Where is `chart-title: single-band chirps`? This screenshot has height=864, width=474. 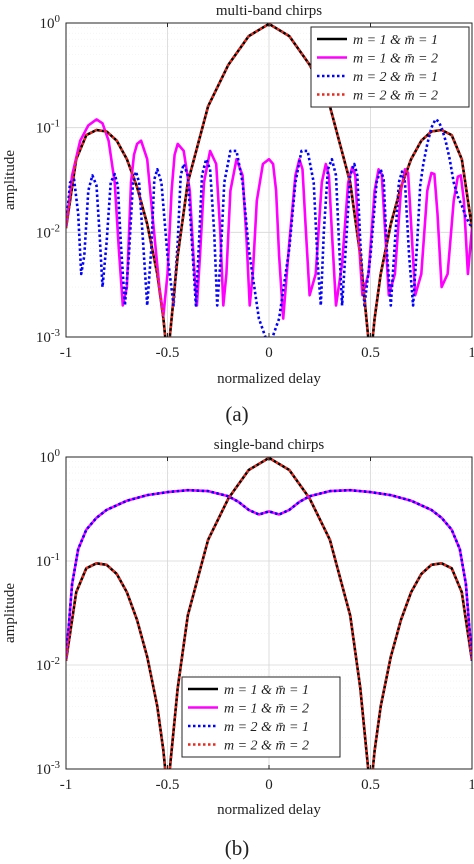
chart-title: single-band chirps is located at coordinates (269, 445).